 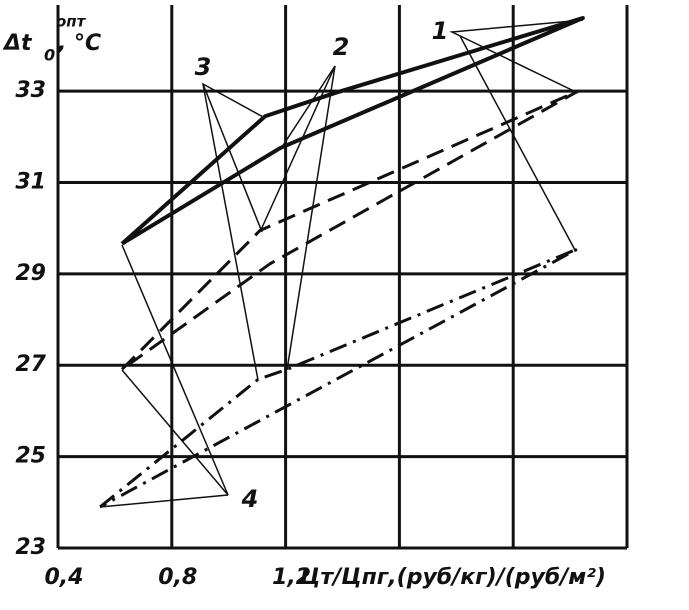 I want to click on x-axis-label: Цт/Цпг,(руб/кг)/(руб/м²), so click(x=453, y=577).